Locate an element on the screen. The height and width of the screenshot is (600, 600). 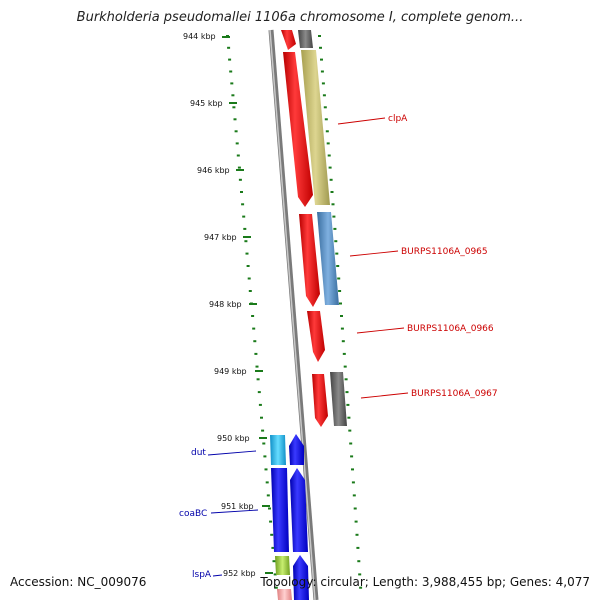
gene-clpA is located at coordinates (298, 129).